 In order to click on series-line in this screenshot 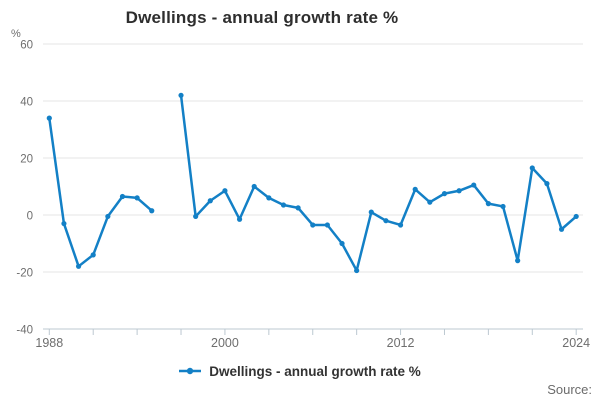, I will do `click(101, 192)`.